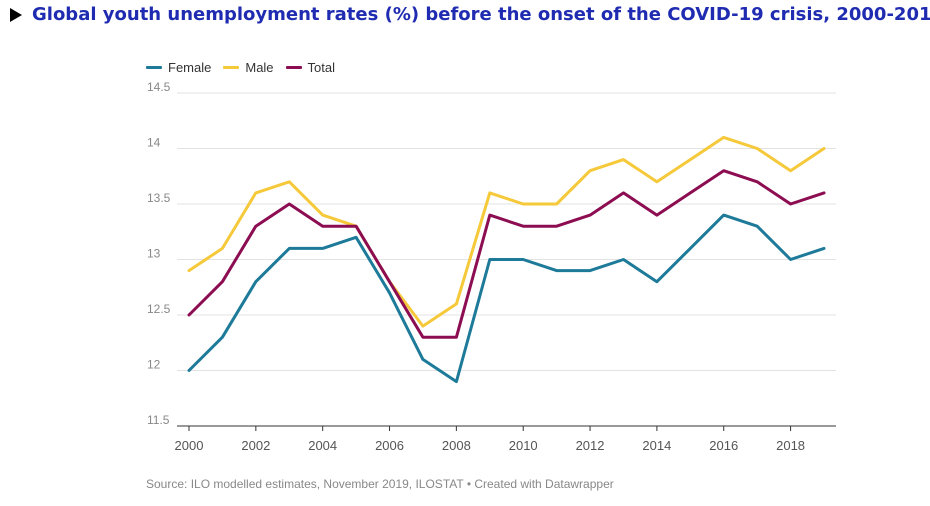  Describe the element at coordinates (656, 445) in the screenshot. I see `x-tick-label: 2014` at that location.